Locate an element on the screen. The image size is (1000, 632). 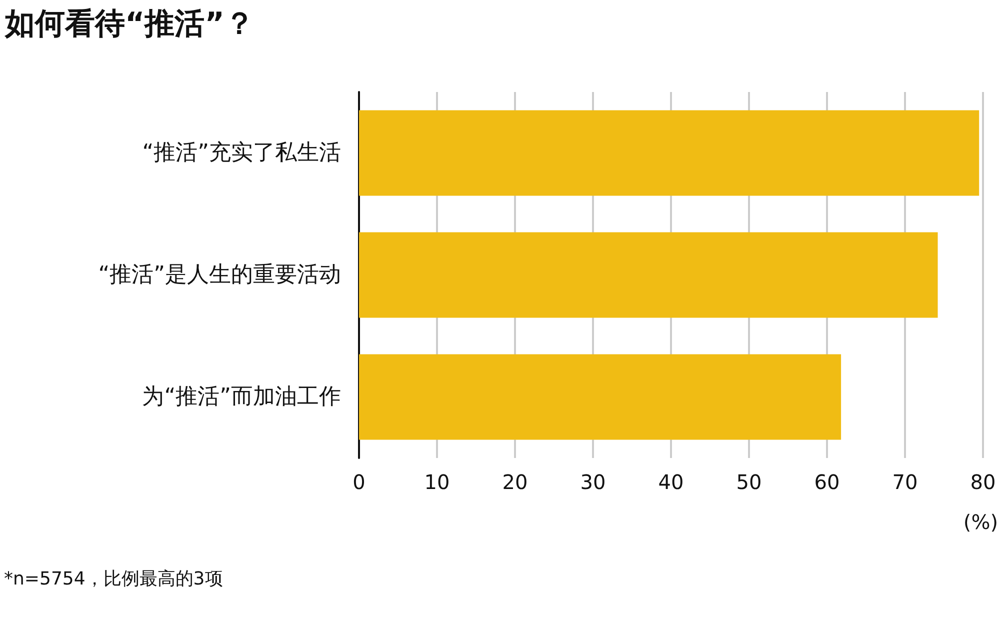
y-tick-label: “推活”充实了私生活 is located at coordinates (241, 153).